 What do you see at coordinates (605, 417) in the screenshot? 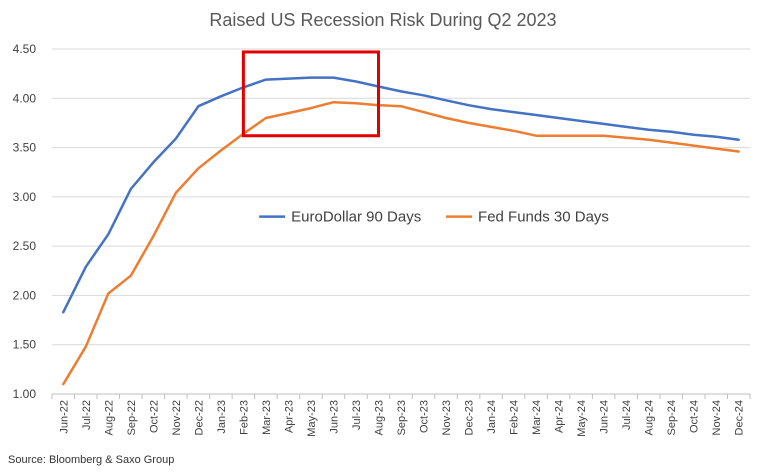
I see `x-tick-label: Jun-24` at bounding box center [605, 417].